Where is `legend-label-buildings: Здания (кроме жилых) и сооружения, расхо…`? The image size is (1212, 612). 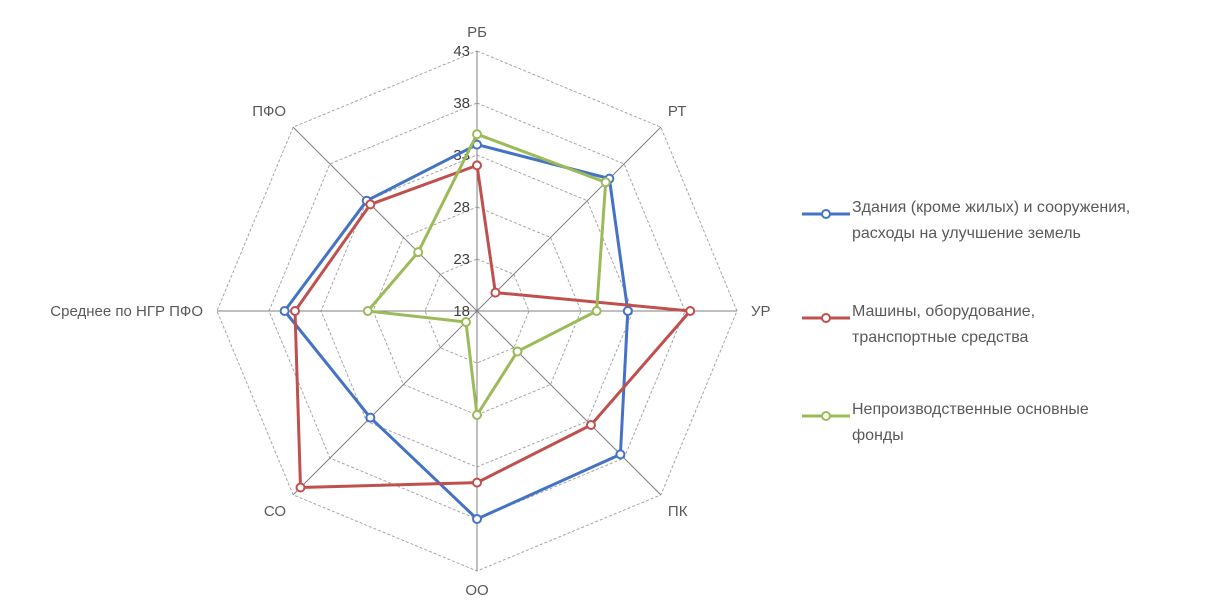 legend-label-buildings: Здания (кроме жилых) и сооружения, расхо… is located at coordinates (991, 220).